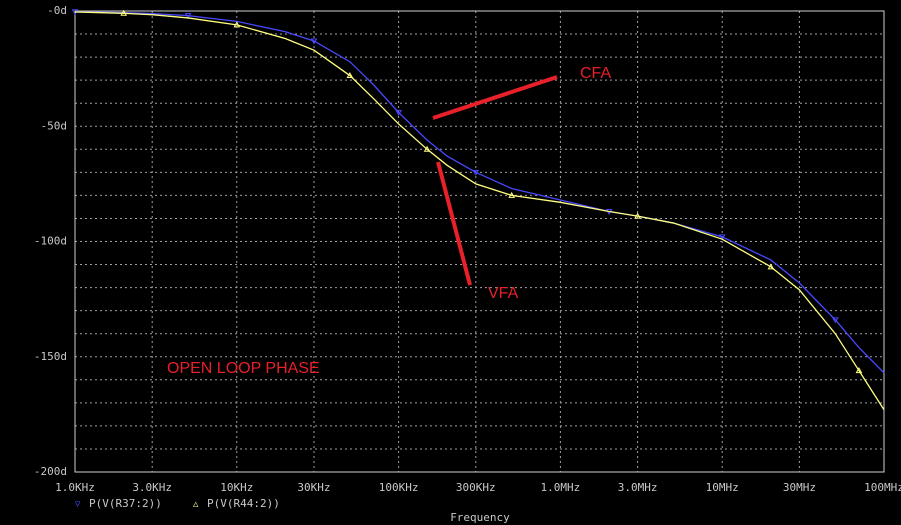  I want to click on x-tick-label: 3.0KHz, so click(152, 487).